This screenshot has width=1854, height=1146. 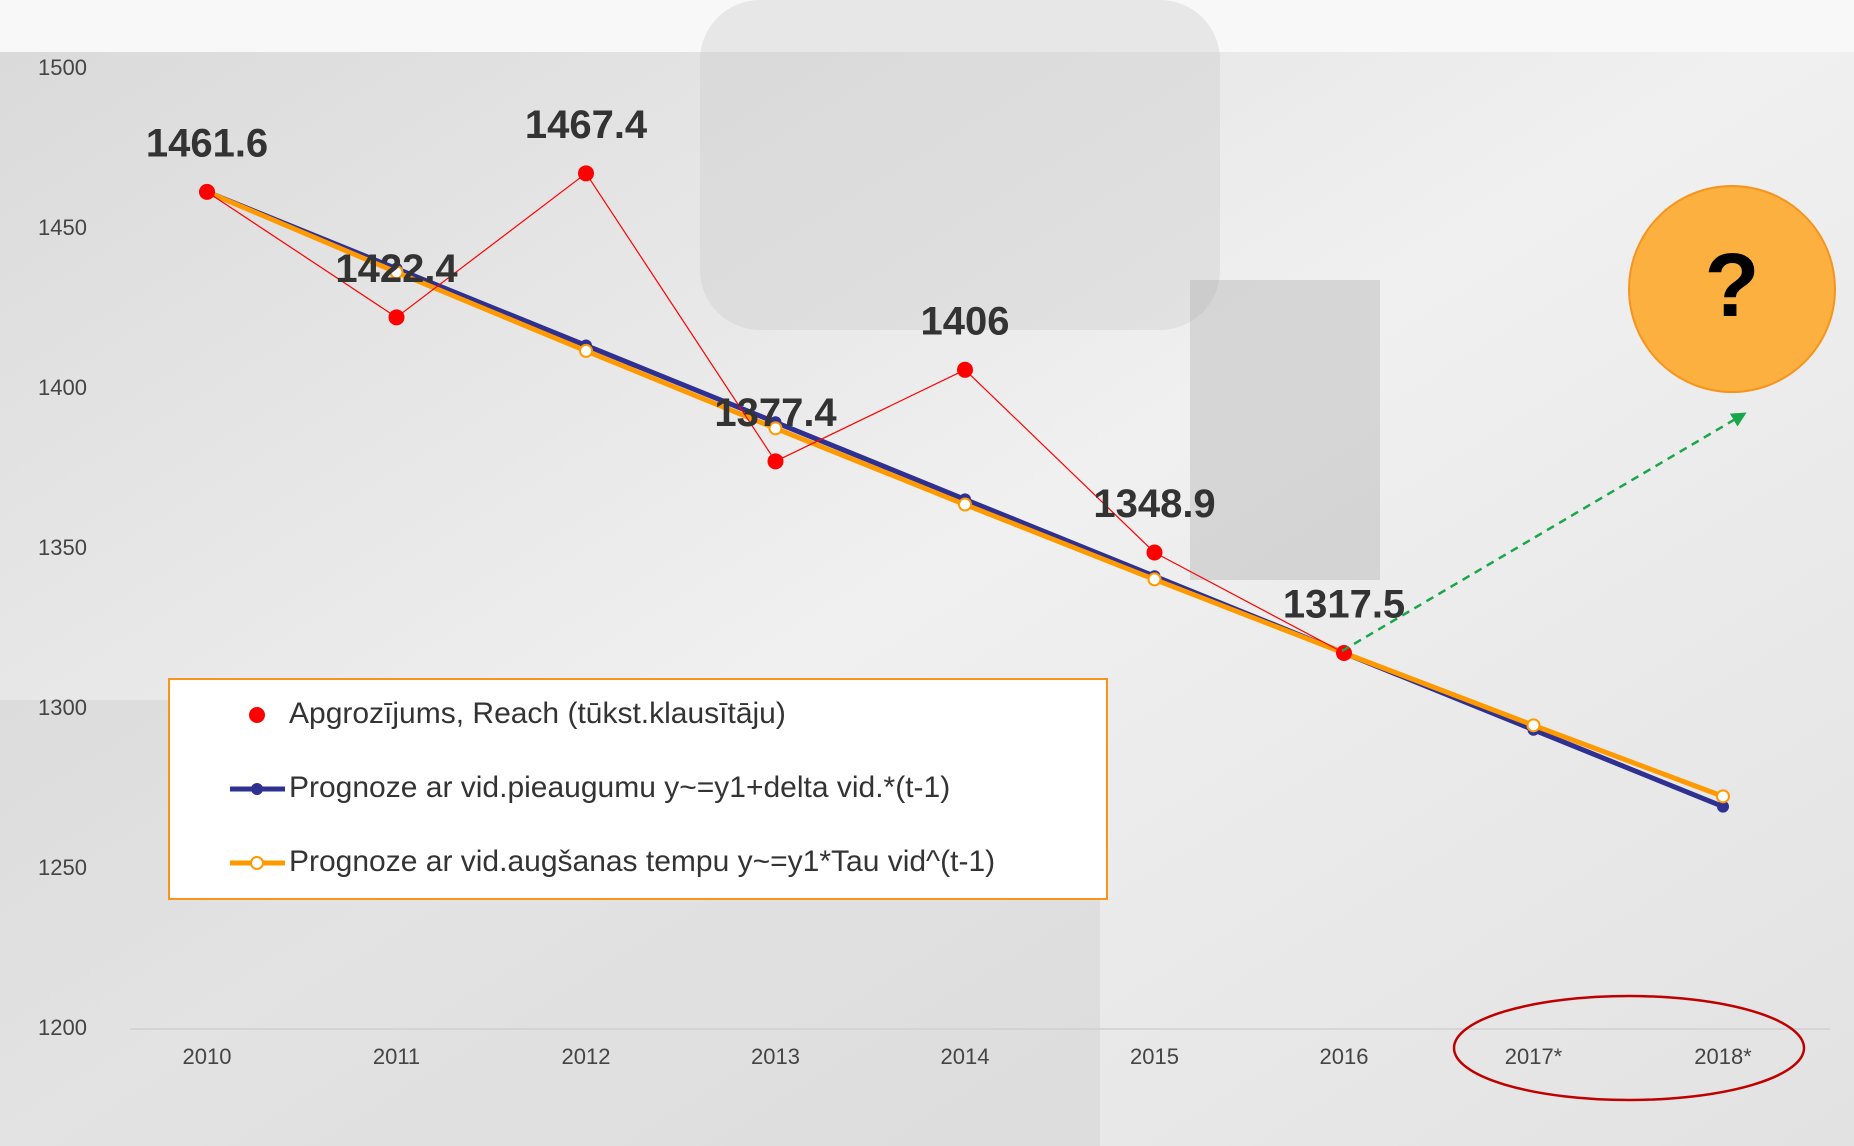 I want to click on x-tick-label: 2010, so click(x=207, y=1056).